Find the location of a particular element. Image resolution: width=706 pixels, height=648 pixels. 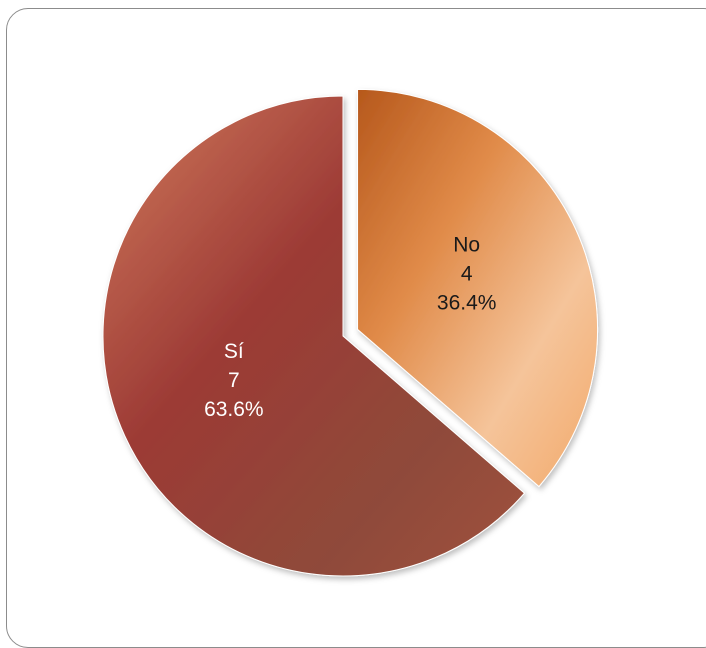

slice-label-si-value: 7 is located at coordinates (234, 380).